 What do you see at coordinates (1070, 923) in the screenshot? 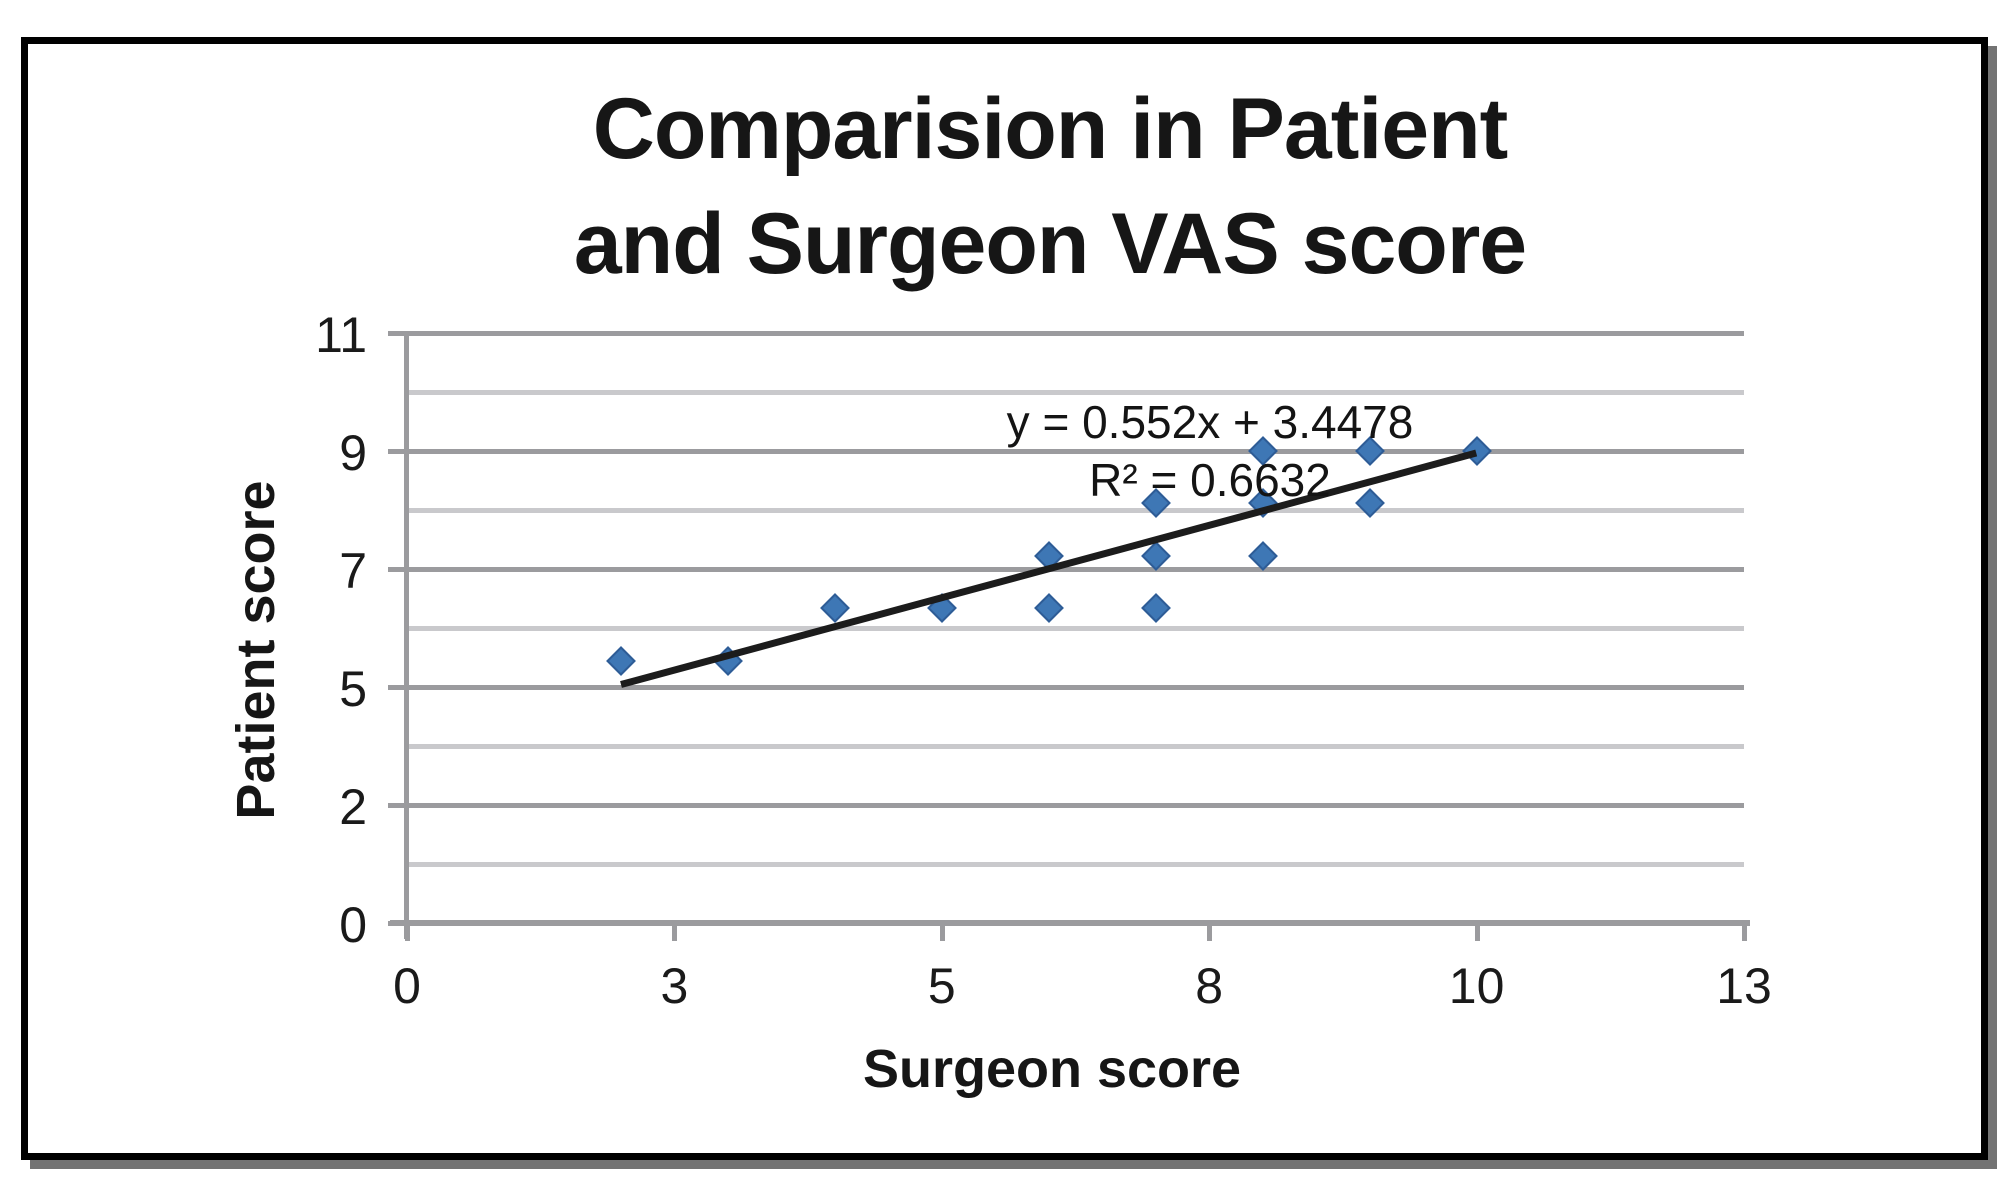
I see `x-axis-line` at bounding box center [1070, 923].